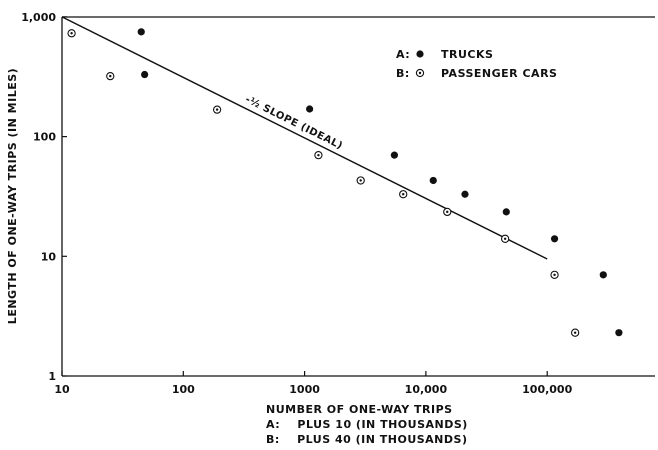  I want to click on x-tick-label-2: 1000, so click(304, 389).